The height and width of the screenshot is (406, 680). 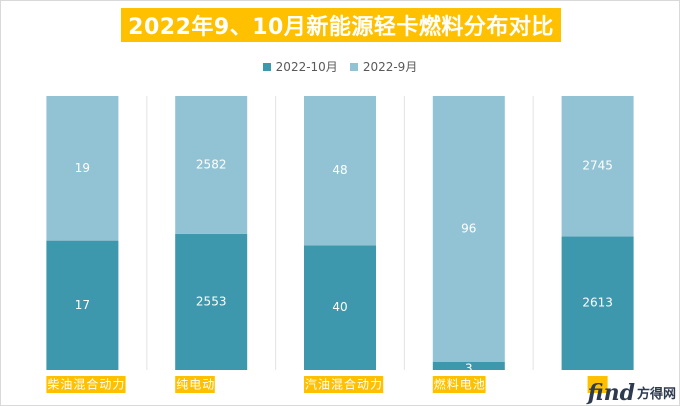 What do you see at coordinates (390, 67) in the screenshot?
I see `legend-label-series-1: 2022-9月` at bounding box center [390, 67].